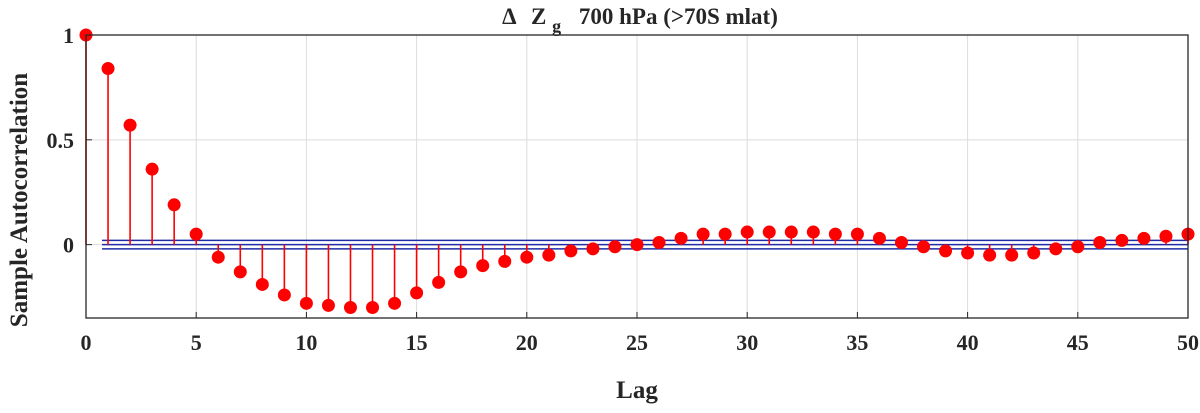  Describe the element at coordinates (538, 16) in the screenshot. I see `title-variable: Z` at that location.